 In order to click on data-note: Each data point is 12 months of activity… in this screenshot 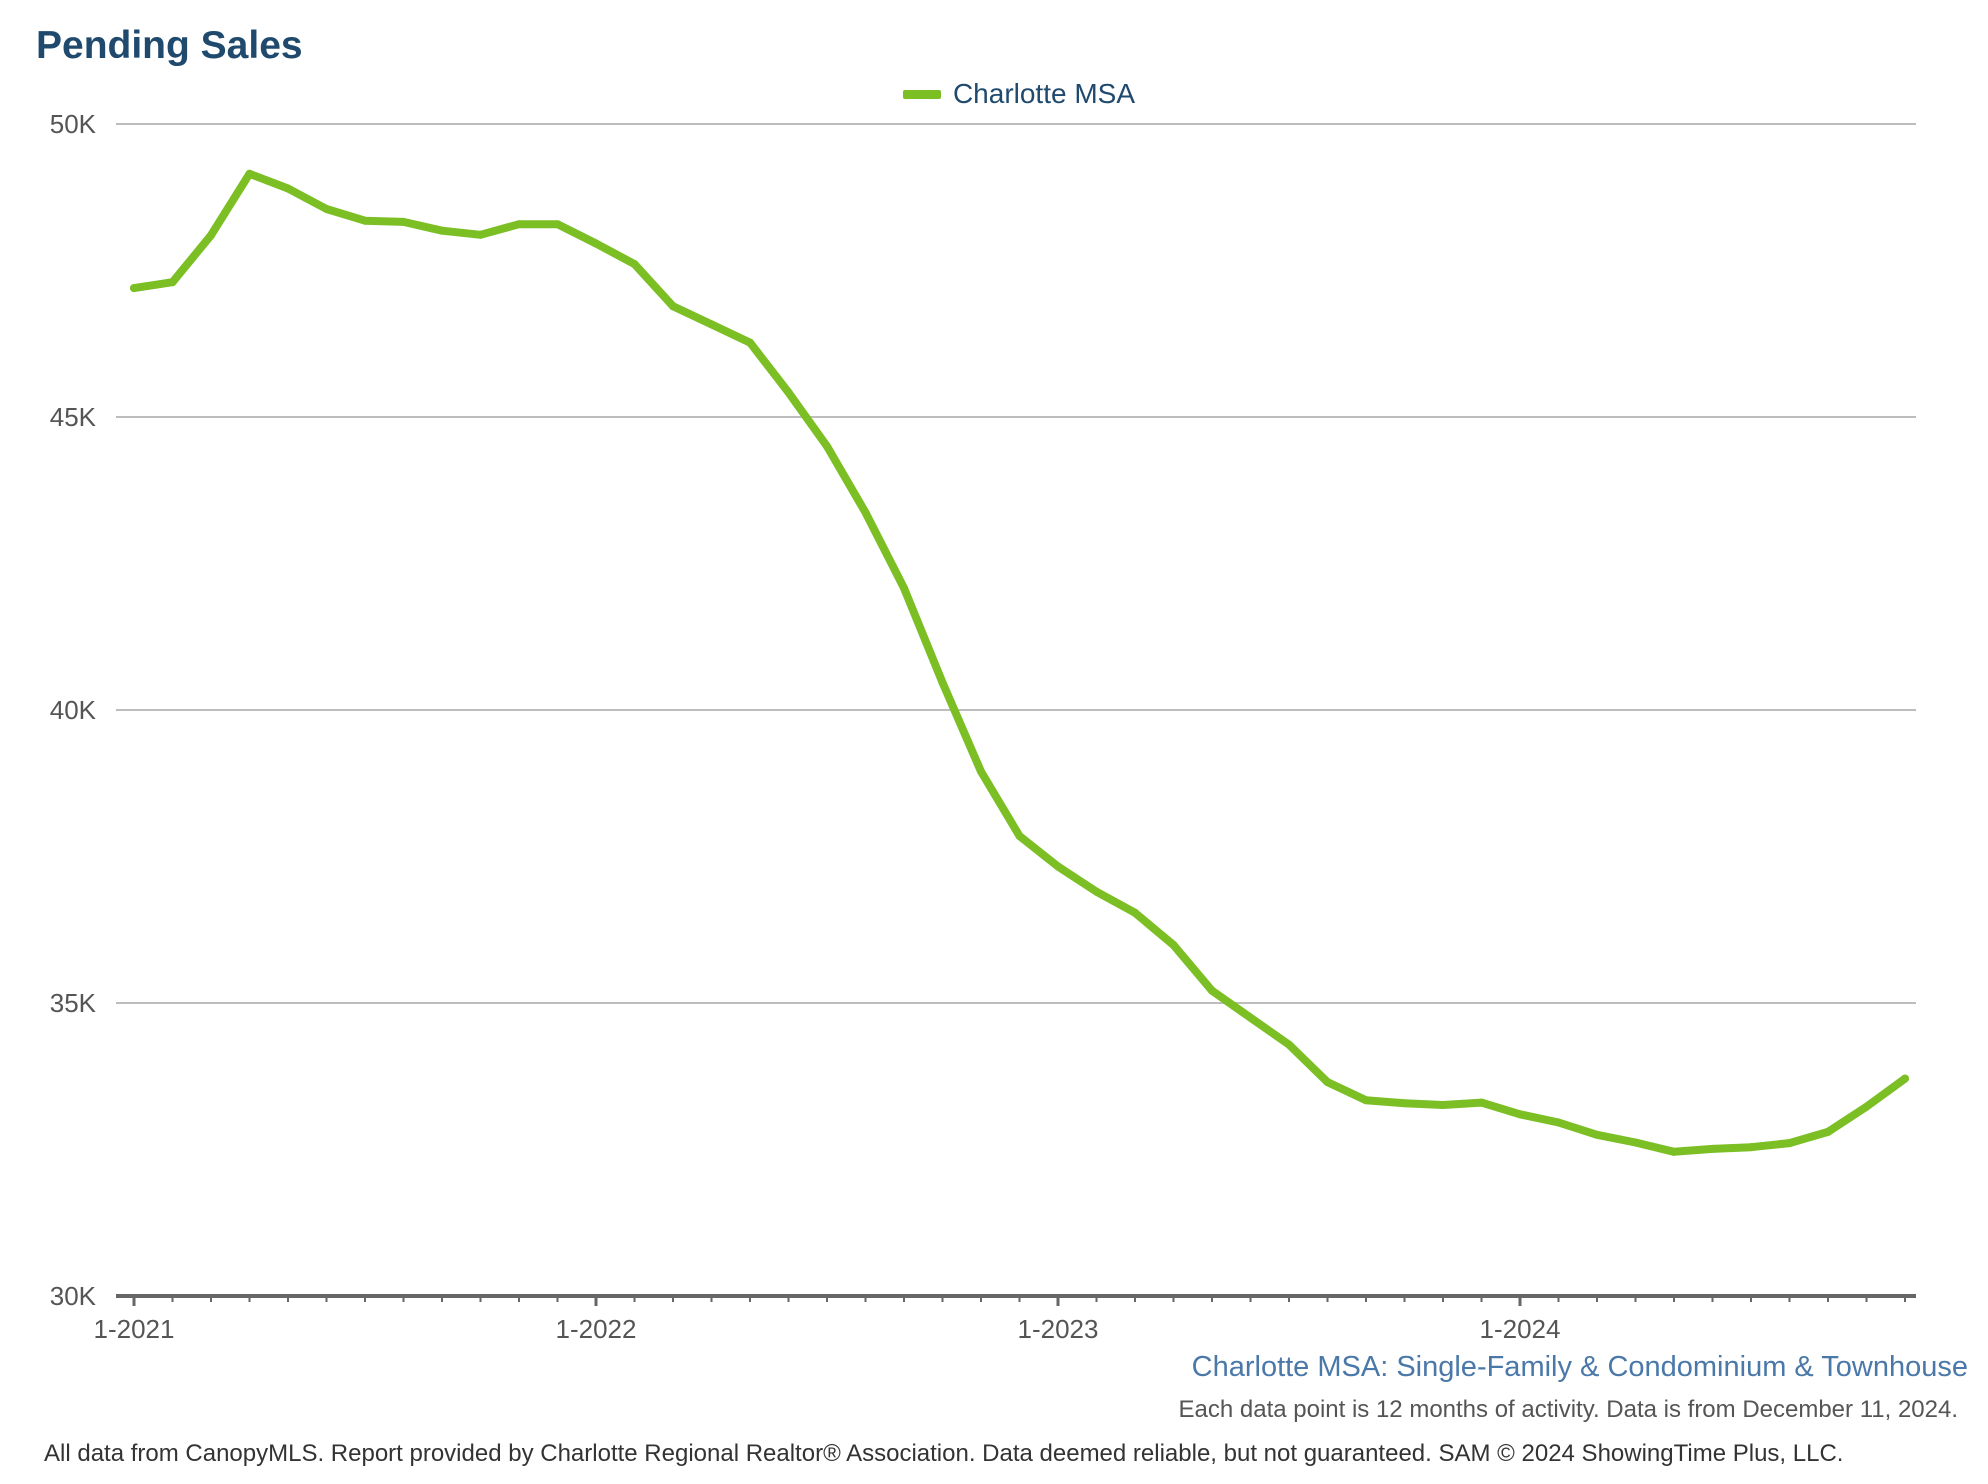, I will do `click(1568, 1409)`.